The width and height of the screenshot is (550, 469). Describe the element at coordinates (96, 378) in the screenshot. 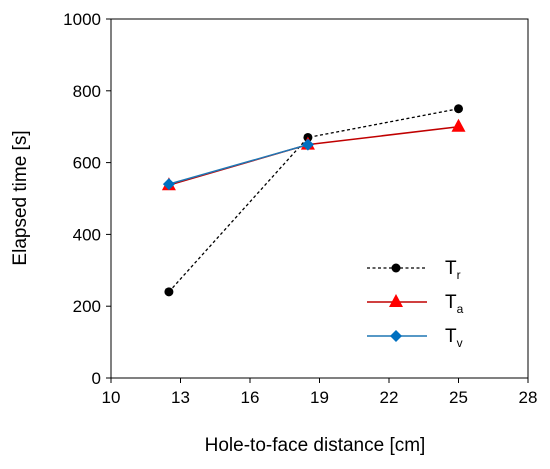

I see `y-tick-label: 0` at that location.